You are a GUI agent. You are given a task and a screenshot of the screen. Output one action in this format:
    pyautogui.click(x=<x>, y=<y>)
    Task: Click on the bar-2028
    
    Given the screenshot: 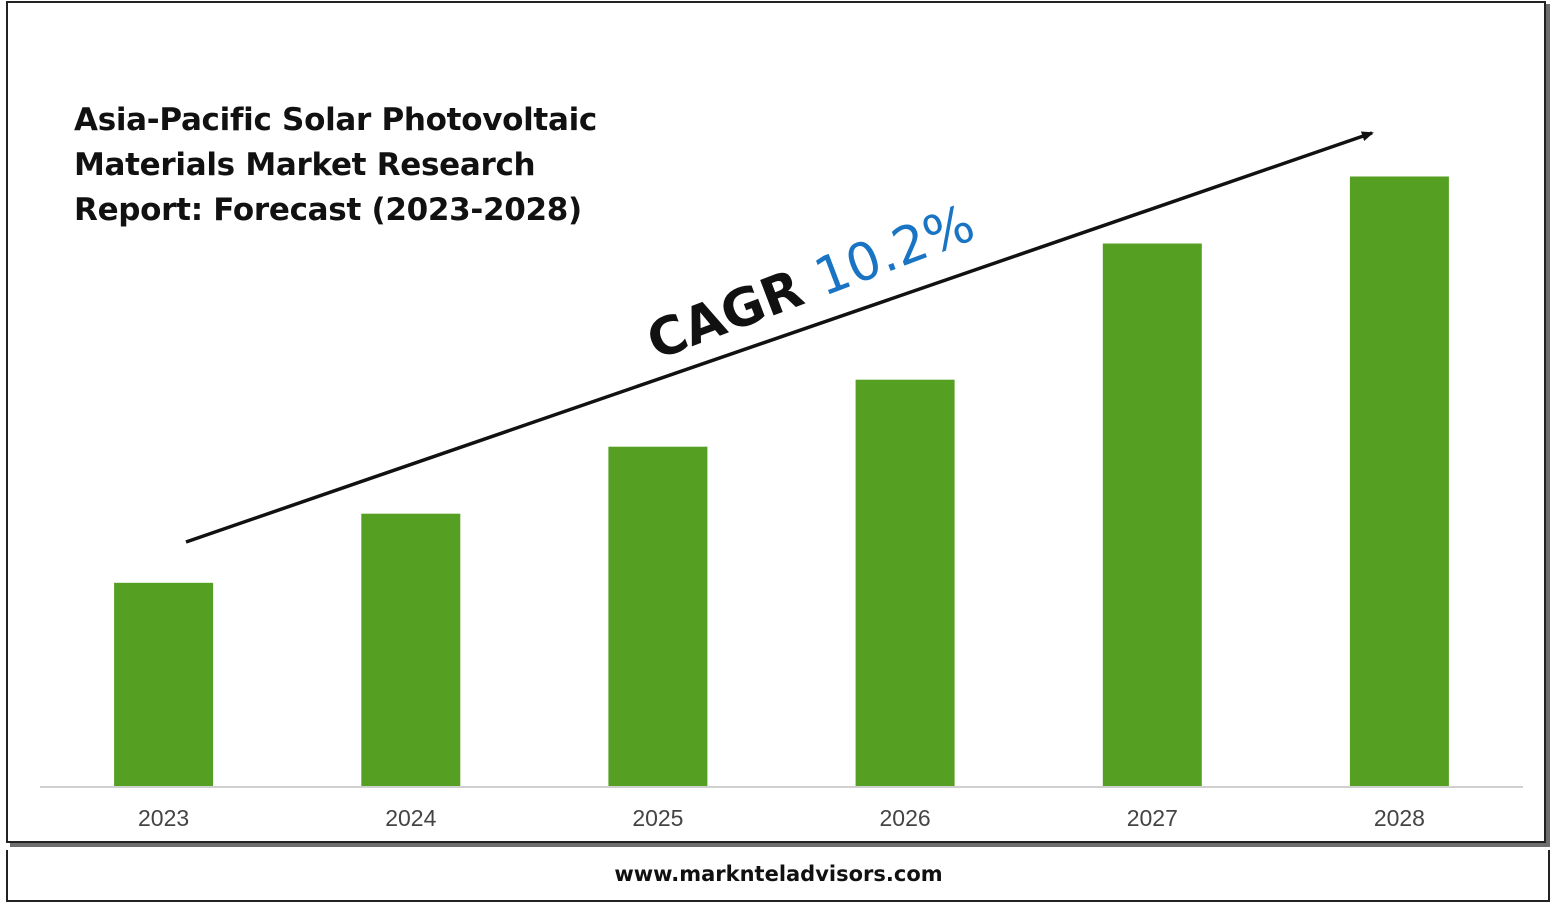 What is the action you would take?
    pyautogui.click(x=1399, y=481)
    